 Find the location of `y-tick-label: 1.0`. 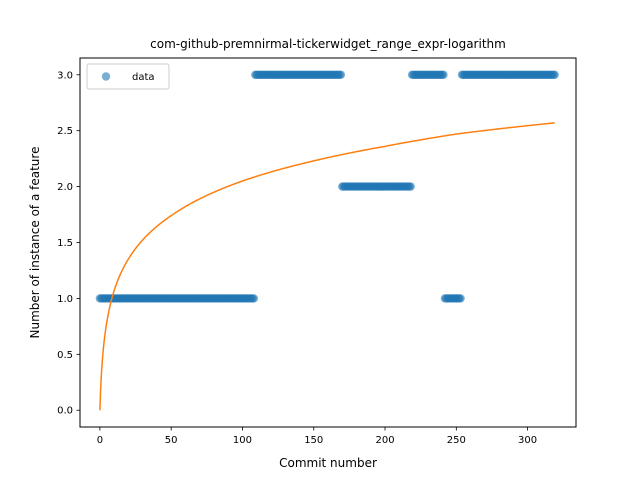

y-tick-label: 1.0 is located at coordinates (65, 299).